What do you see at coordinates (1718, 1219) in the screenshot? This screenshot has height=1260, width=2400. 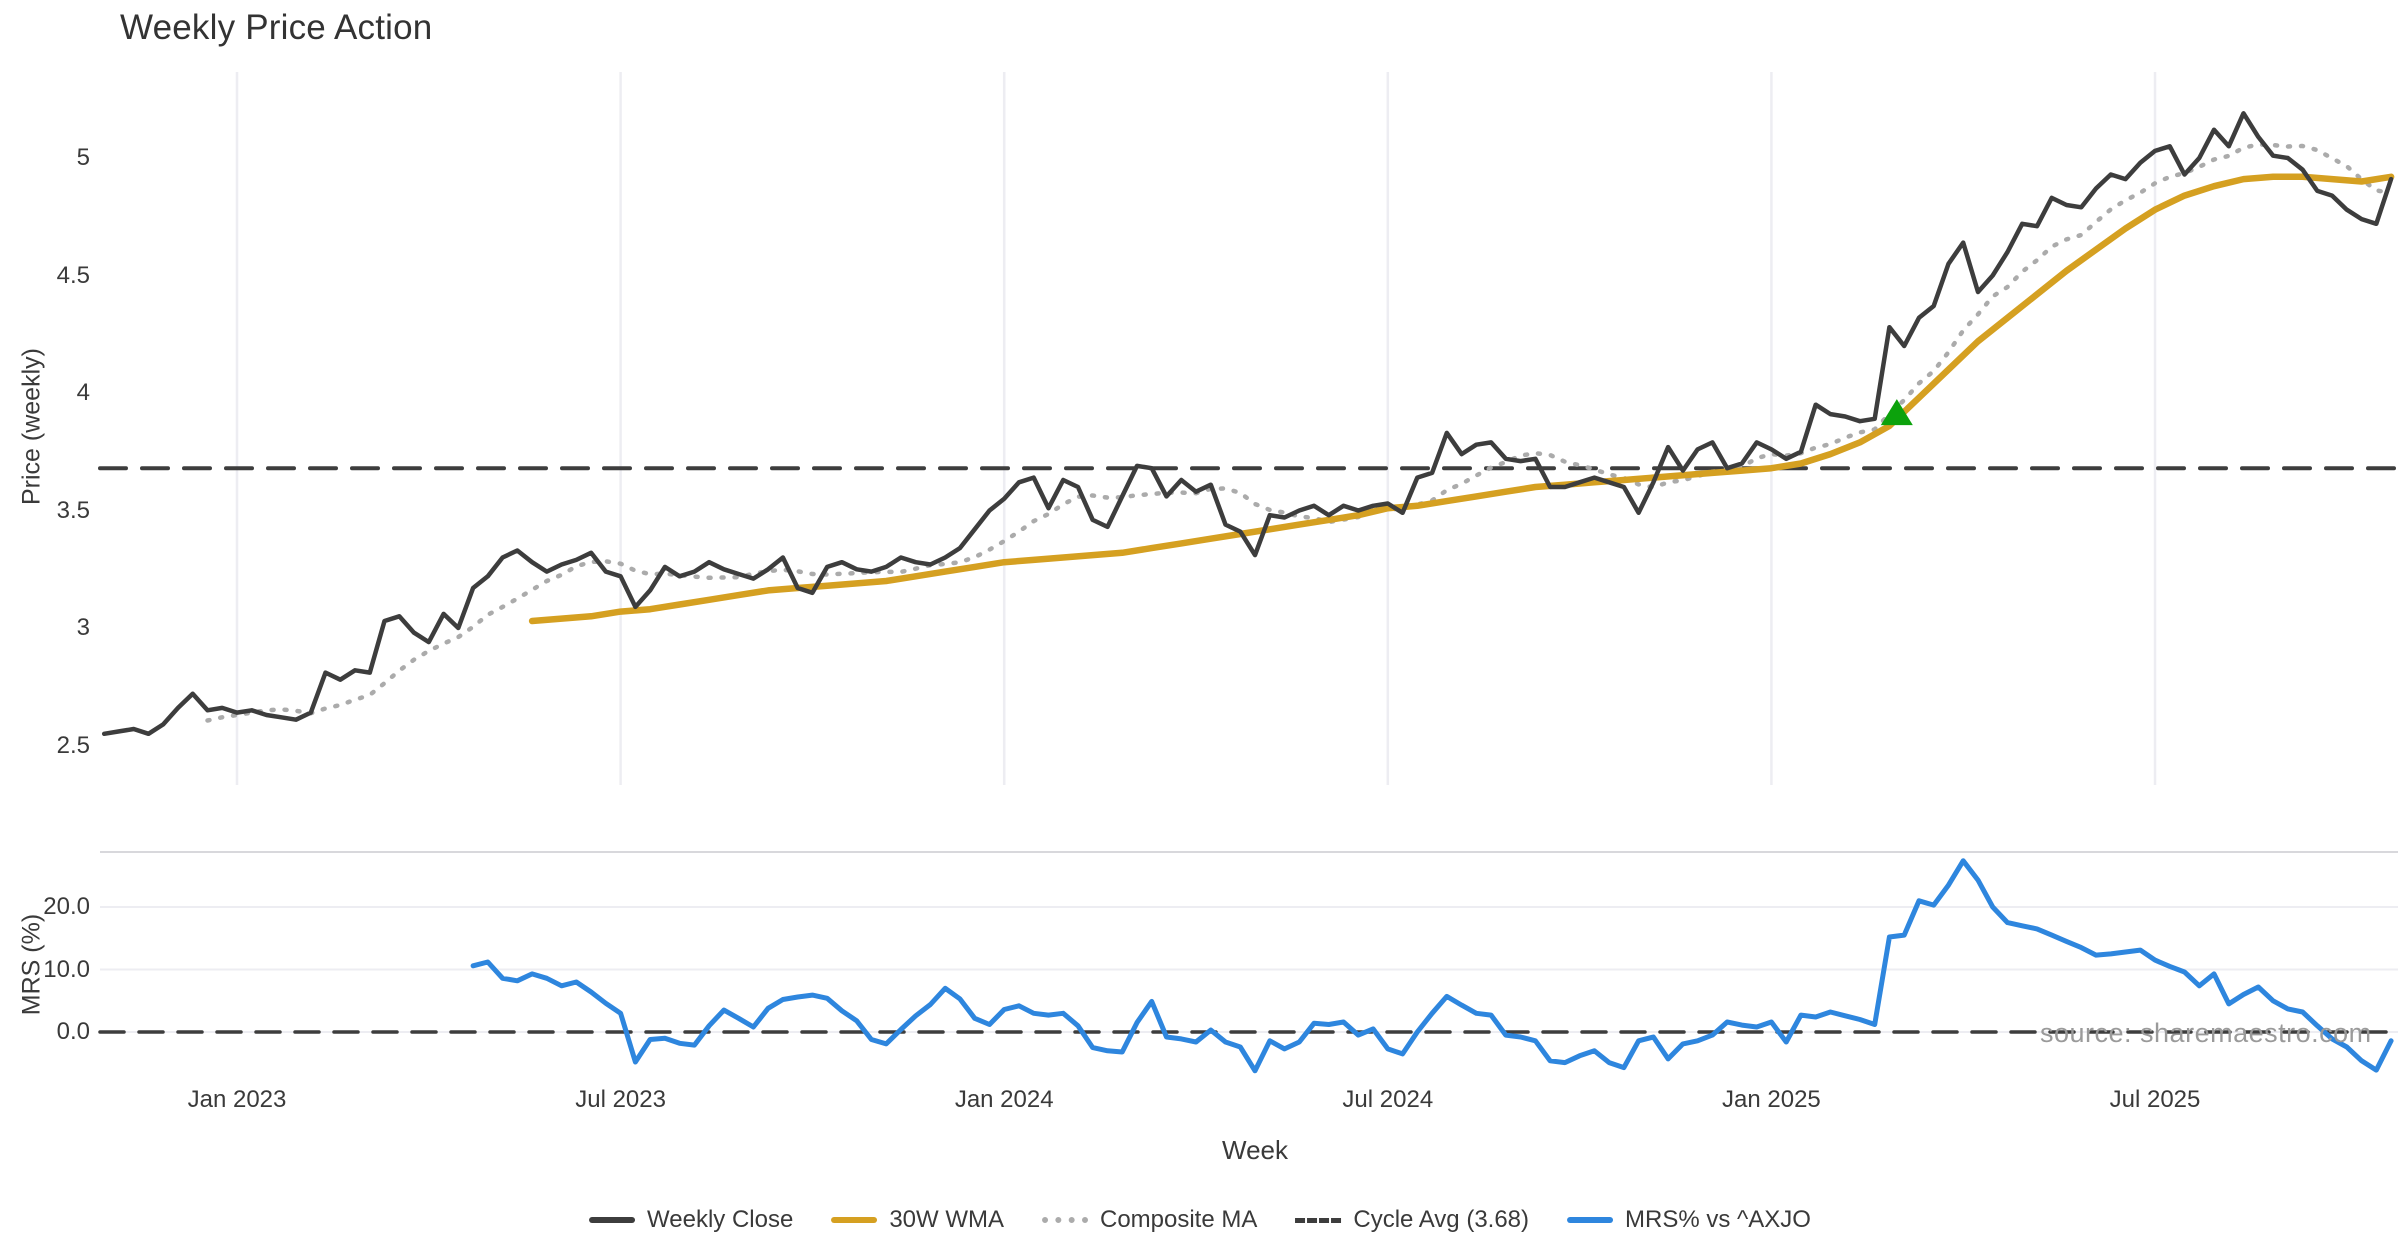 I see `legend-label: MRS% vs ^AXJO` at bounding box center [1718, 1219].